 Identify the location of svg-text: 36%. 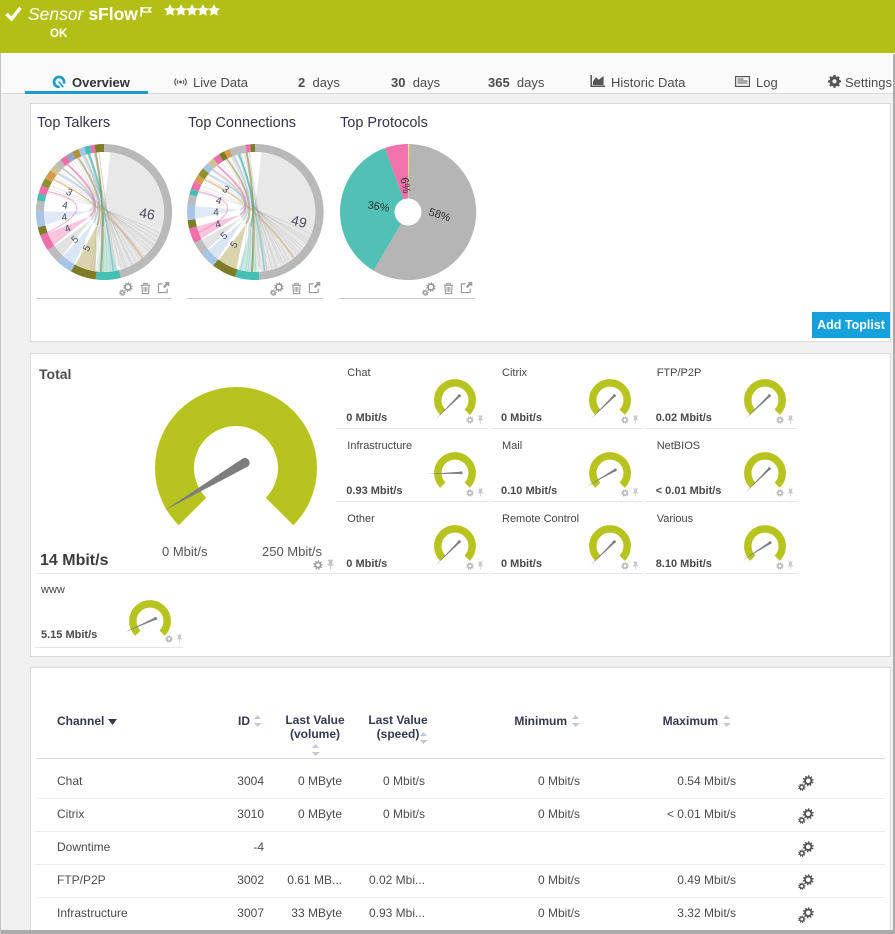
(379, 206).